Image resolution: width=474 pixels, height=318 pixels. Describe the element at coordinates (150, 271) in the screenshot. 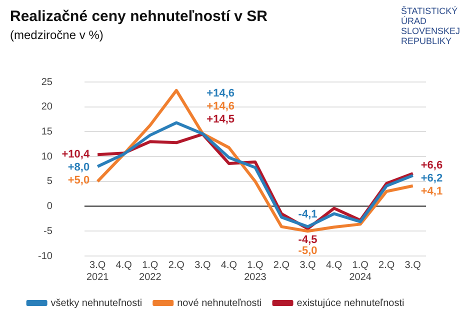

I see `x-tick-label: 1.Q 2022` at that location.